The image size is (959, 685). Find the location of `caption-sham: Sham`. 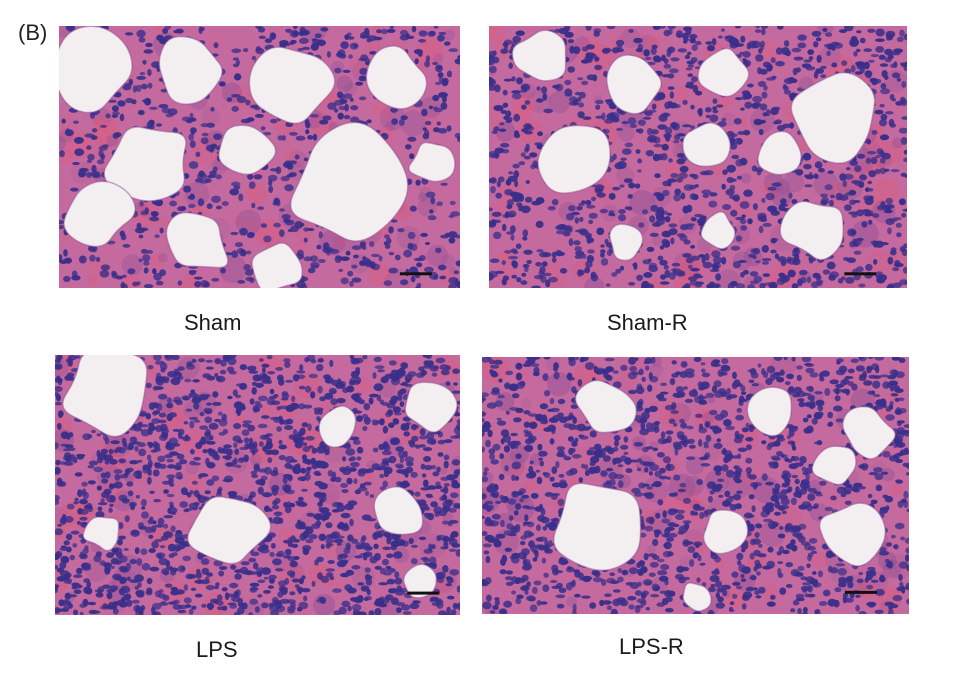

caption-sham: Sham is located at coordinates (213, 322).